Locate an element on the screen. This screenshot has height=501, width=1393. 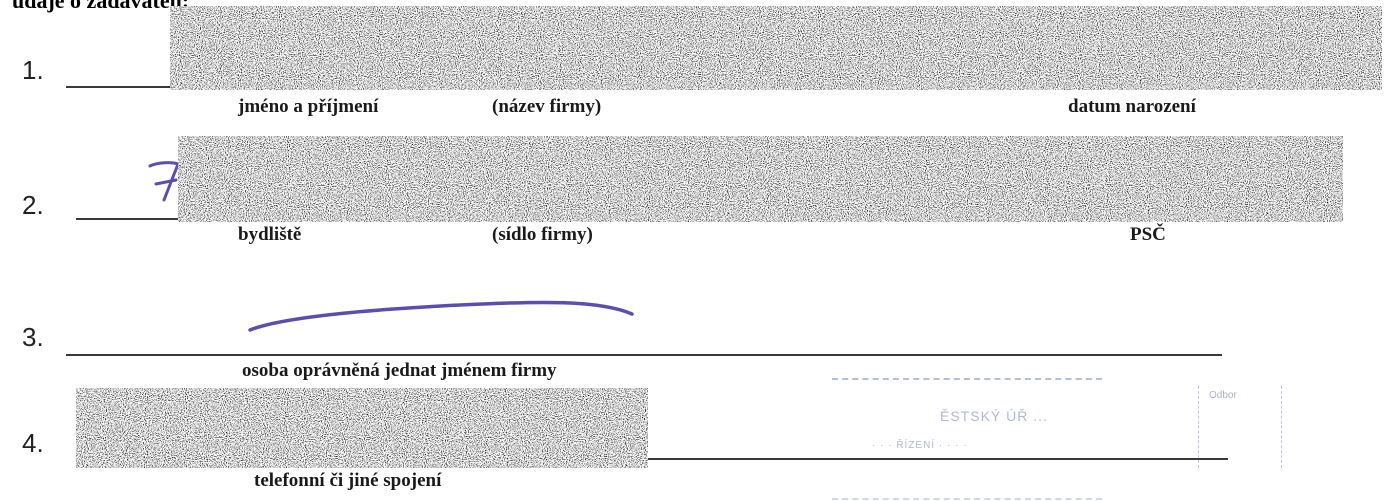
faded-stamp: ĚSTSKÝ ÚŘ ... · · · ŘÍZENÍ · · · · is located at coordinates (967, 439).